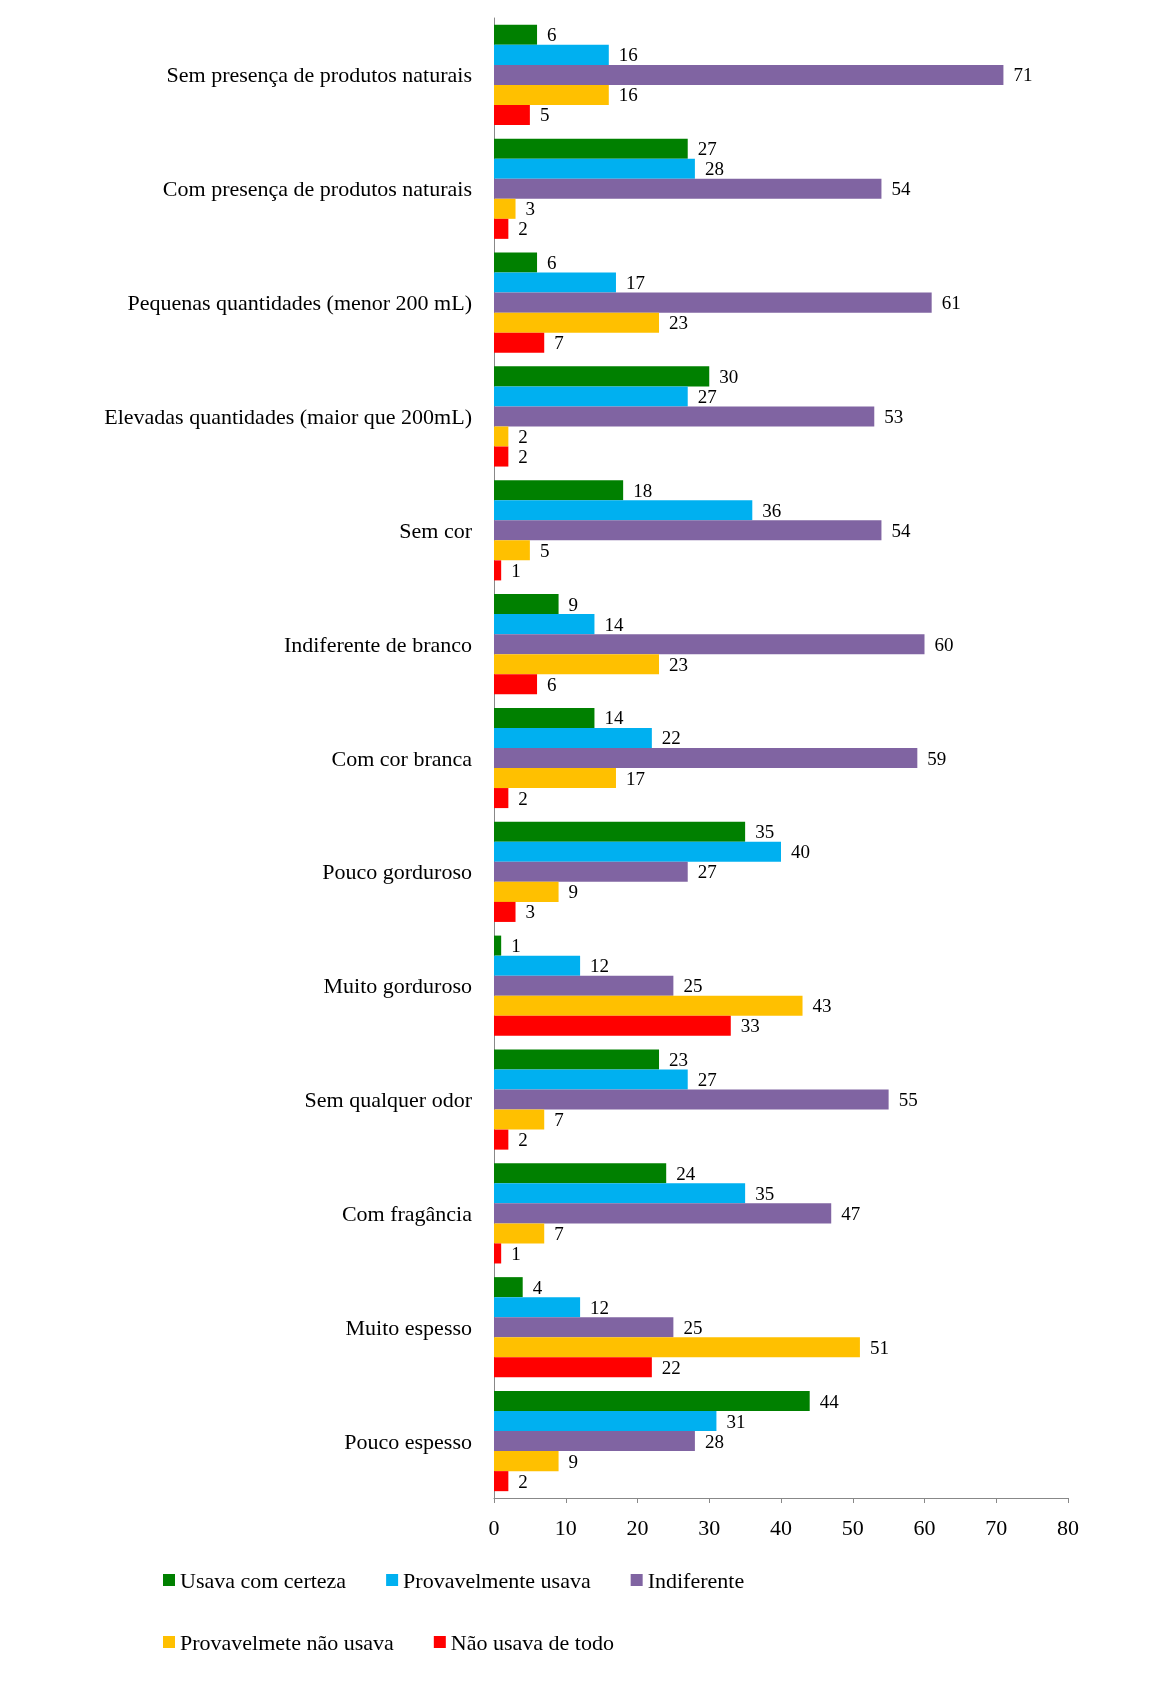 The image size is (1169, 1682). What do you see at coordinates (671, 738) in the screenshot?
I see `data-label: 22` at bounding box center [671, 738].